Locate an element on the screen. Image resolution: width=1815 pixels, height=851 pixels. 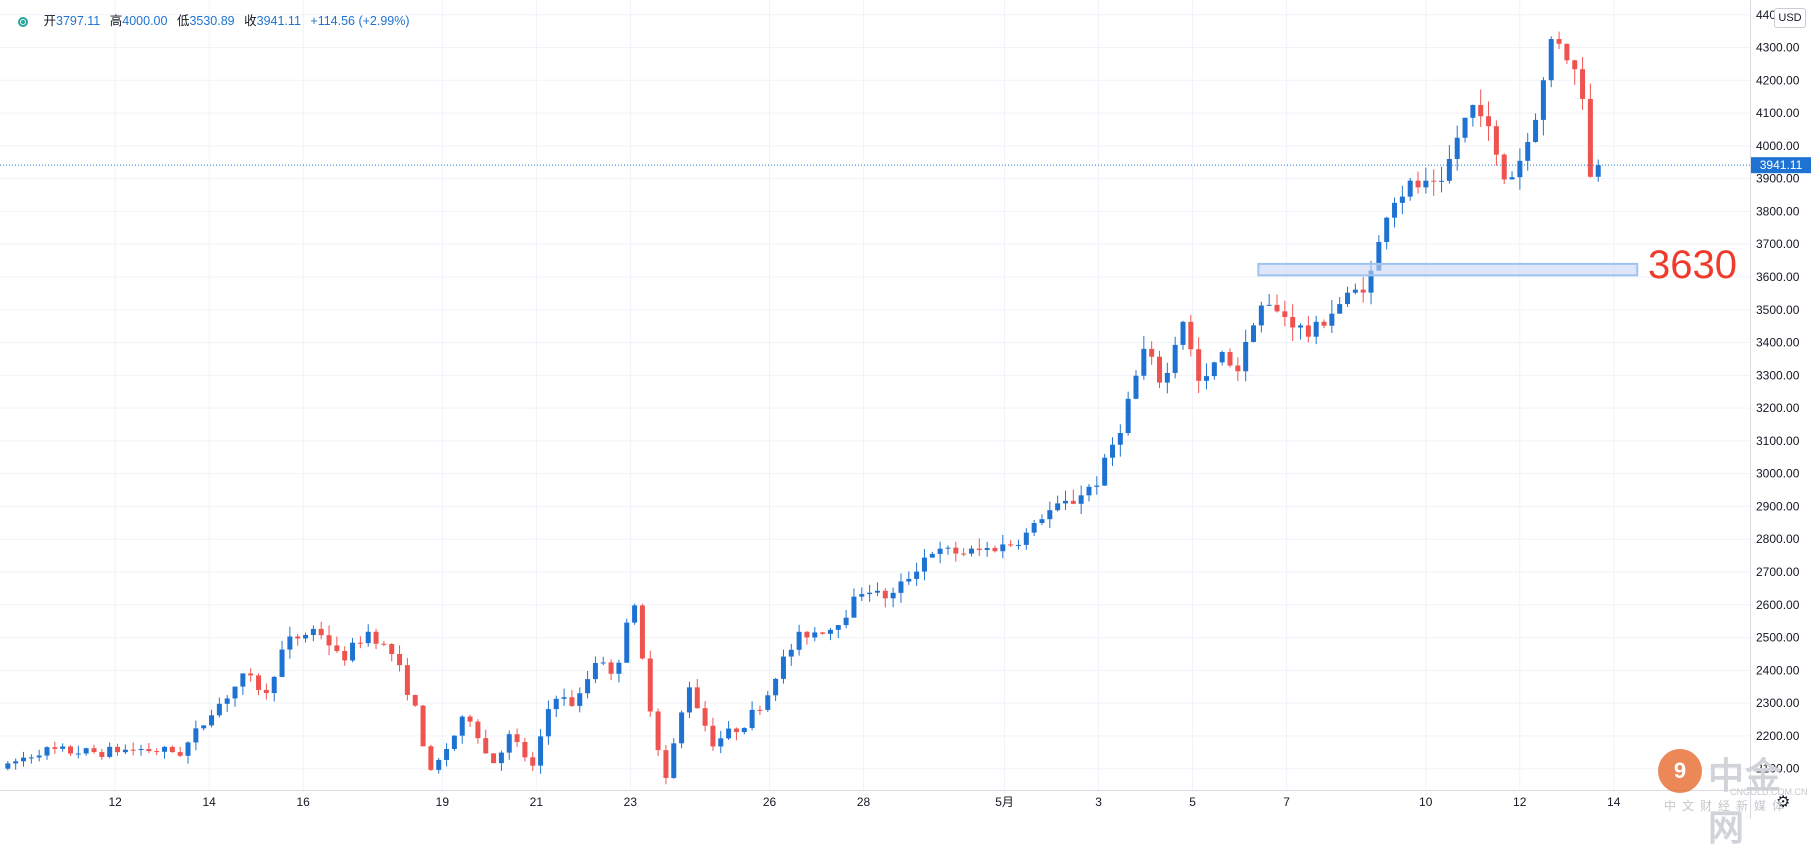
x-tick-label: 5月 is located at coordinates (1004, 802).